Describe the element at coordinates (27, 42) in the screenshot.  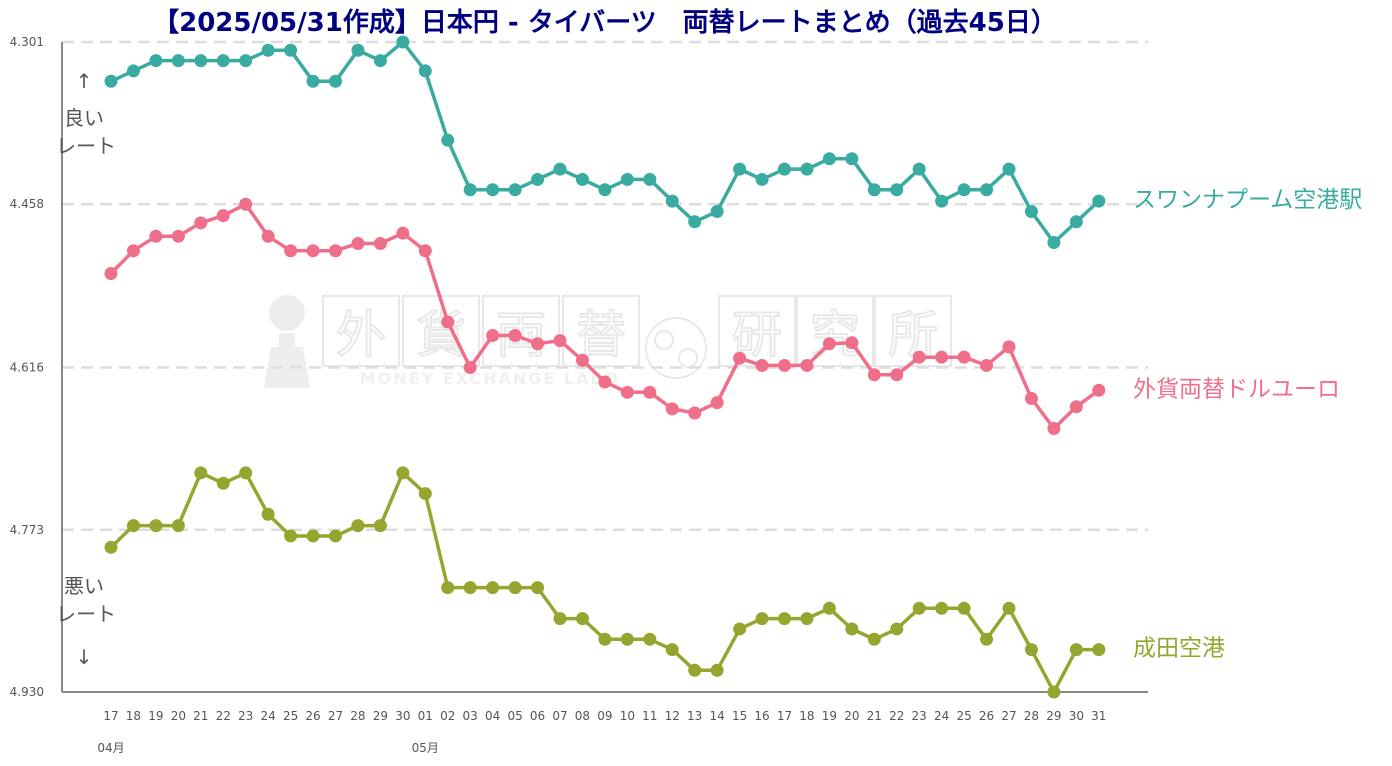
I see `y-tick-label: 4.301` at that location.